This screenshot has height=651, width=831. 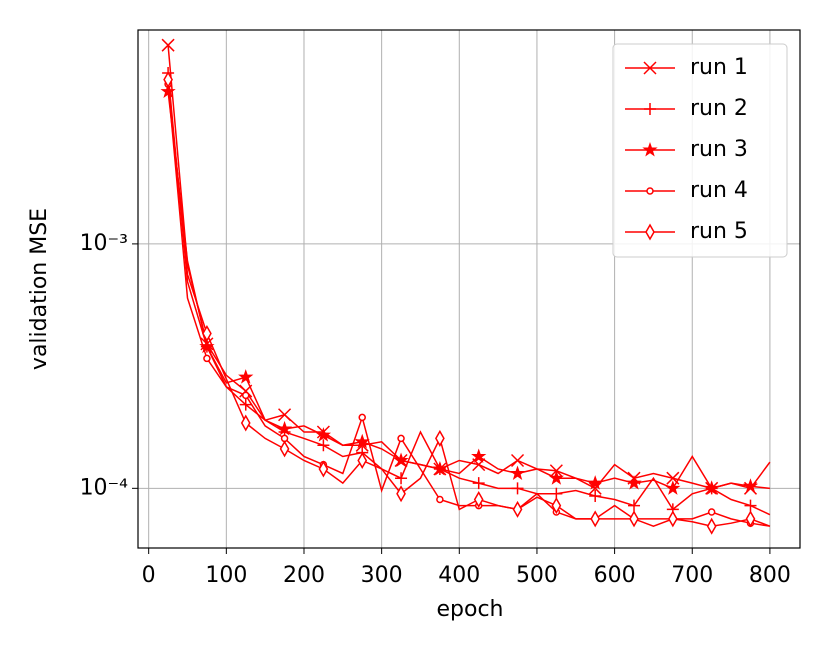 I want to click on legend-label: run 1, so click(x=719, y=67).